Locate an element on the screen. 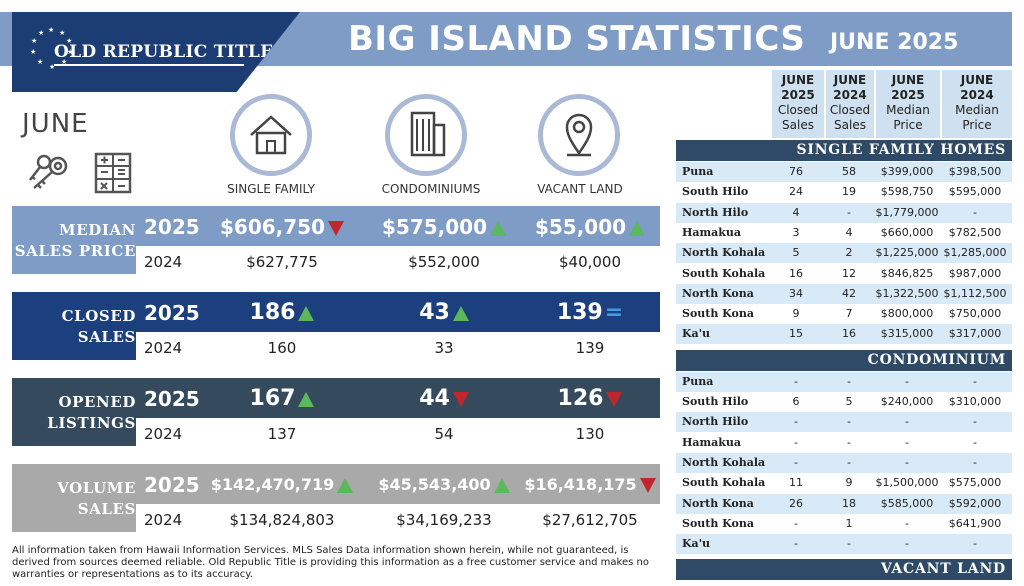  stat-value-2025: $142,470,719 is located at coordinates (282, 485).